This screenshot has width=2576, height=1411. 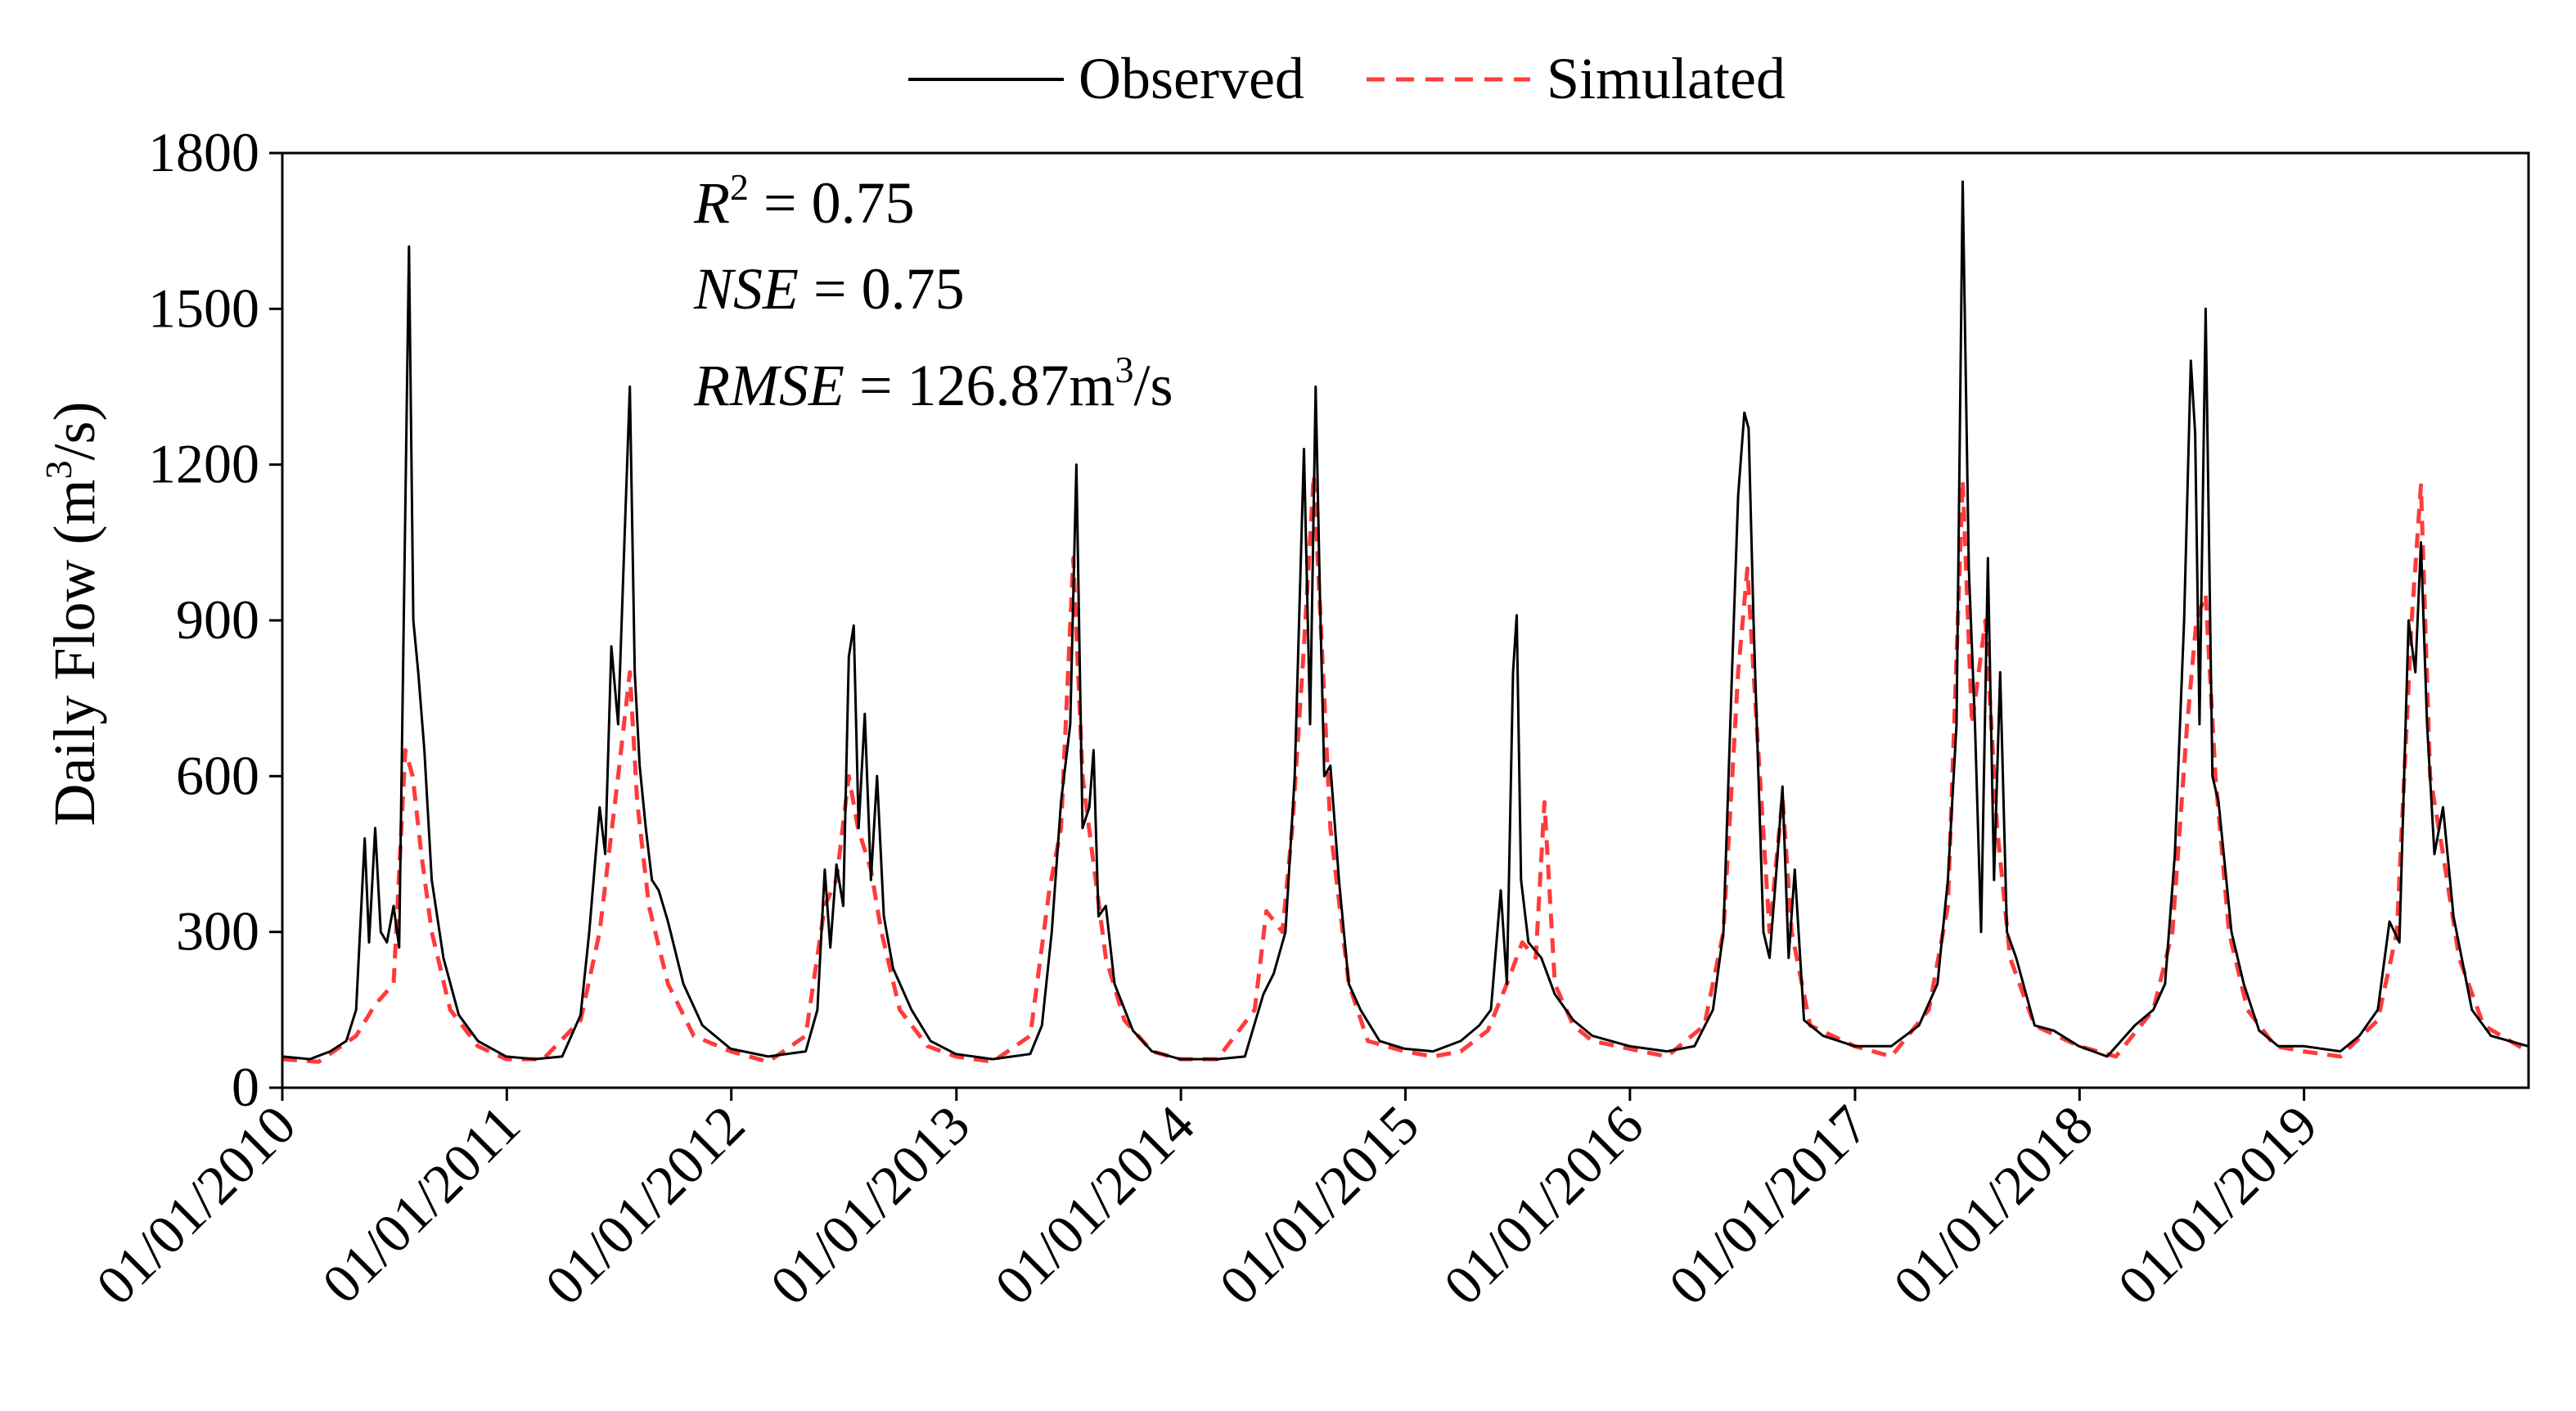 I want to click on y-tick-label: 1500, so click(x=203, y=308).